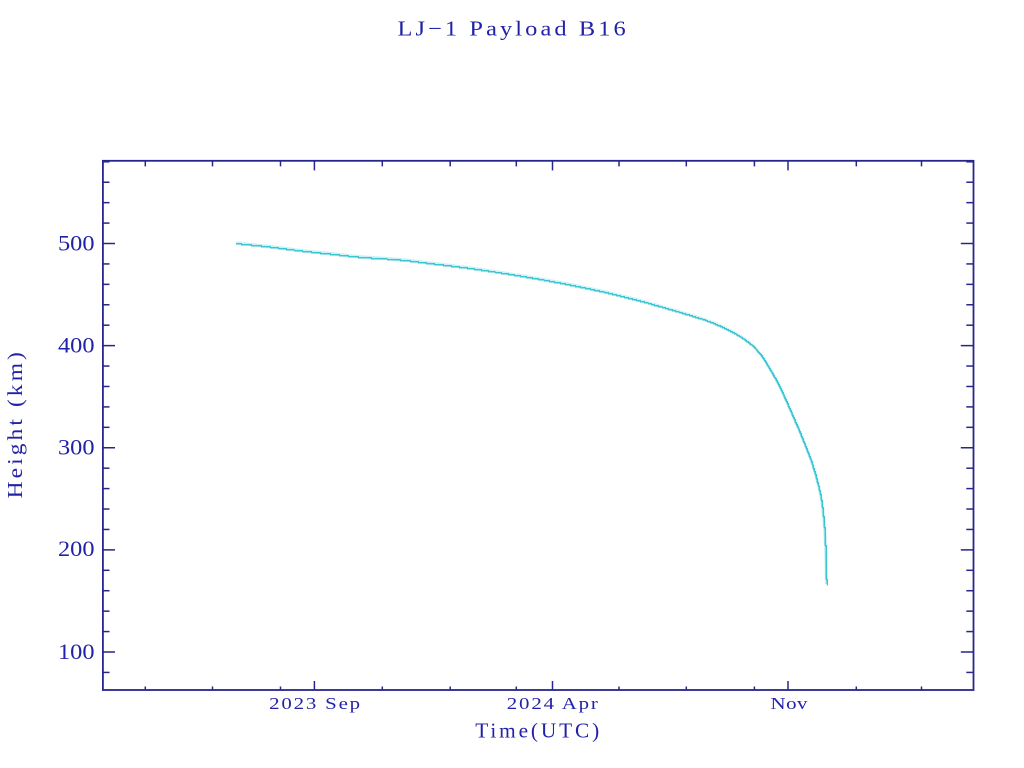  Describe the element at coordinates (553, 704) in the screenshot. I see `svg-text: 2024 Apr` at that location.